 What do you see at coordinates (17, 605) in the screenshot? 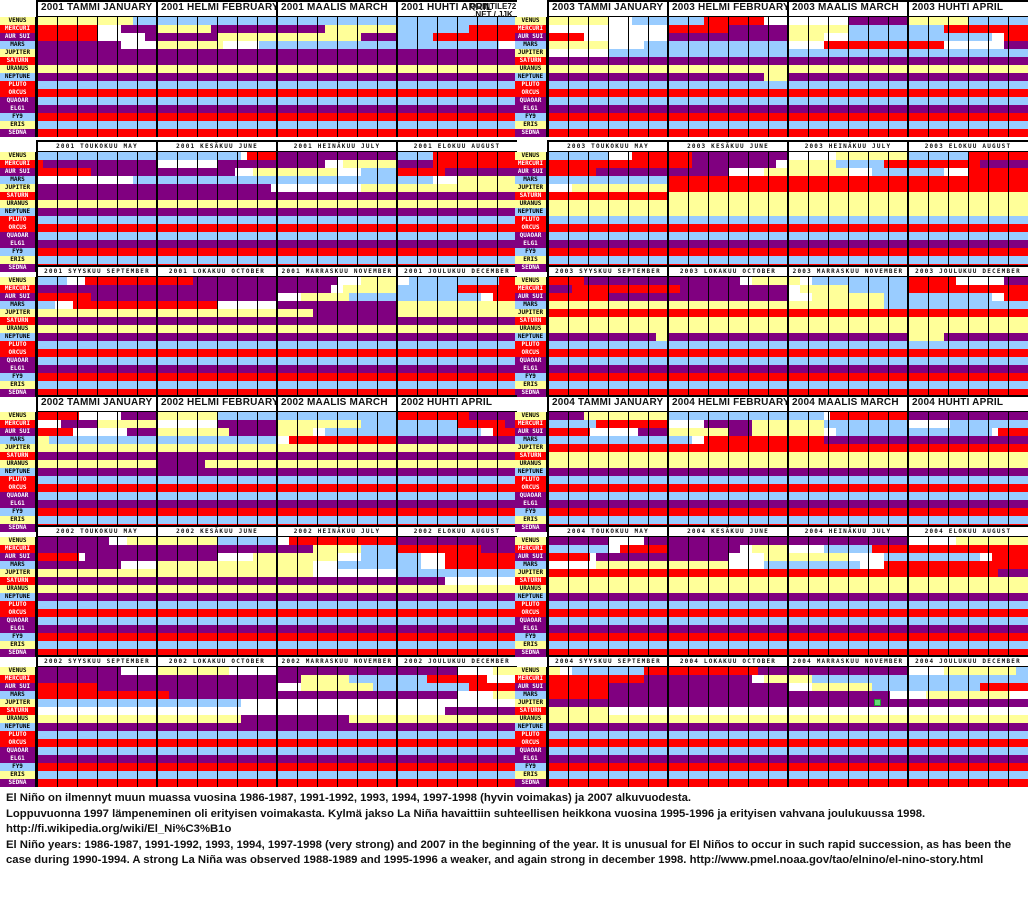
I see `row-label: PLUTO` at bounding box center [17, 605].